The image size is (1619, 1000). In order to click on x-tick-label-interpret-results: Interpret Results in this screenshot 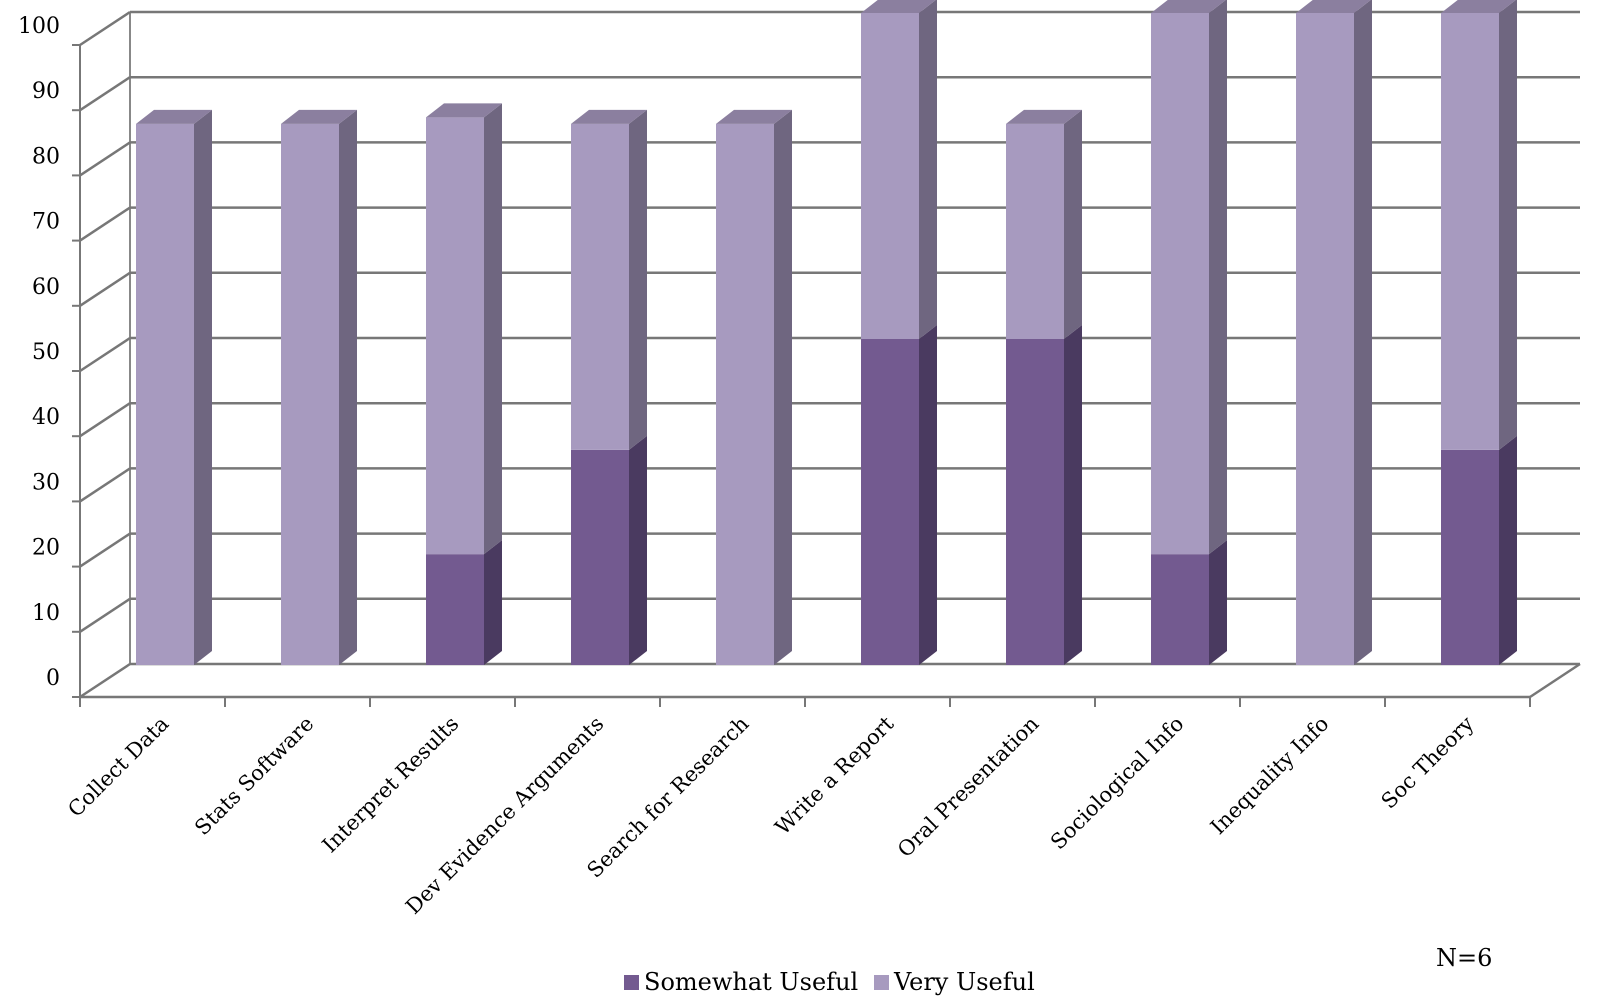, I will do `click(391, 785)`.